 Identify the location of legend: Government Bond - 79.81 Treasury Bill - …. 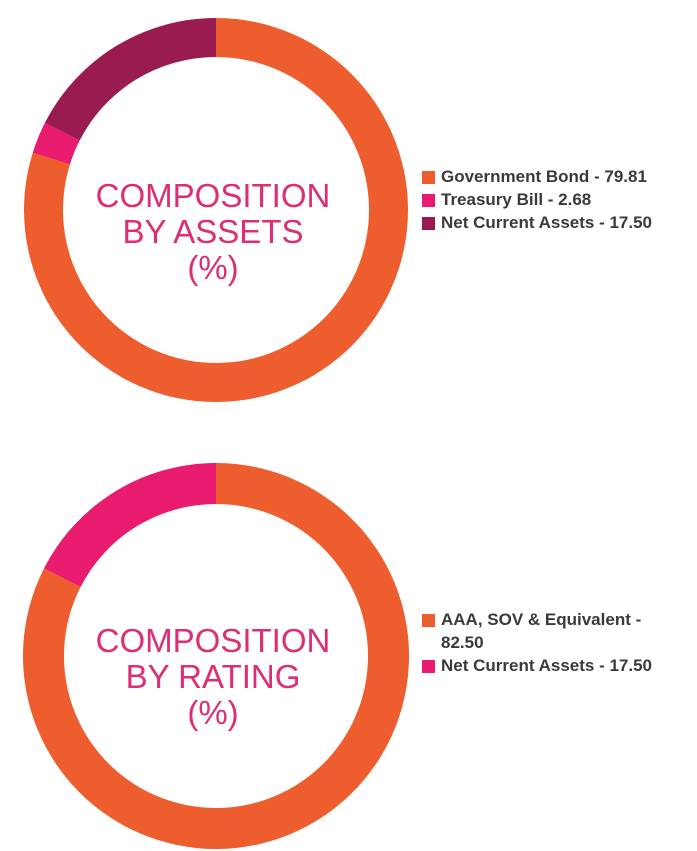
(554, 199).